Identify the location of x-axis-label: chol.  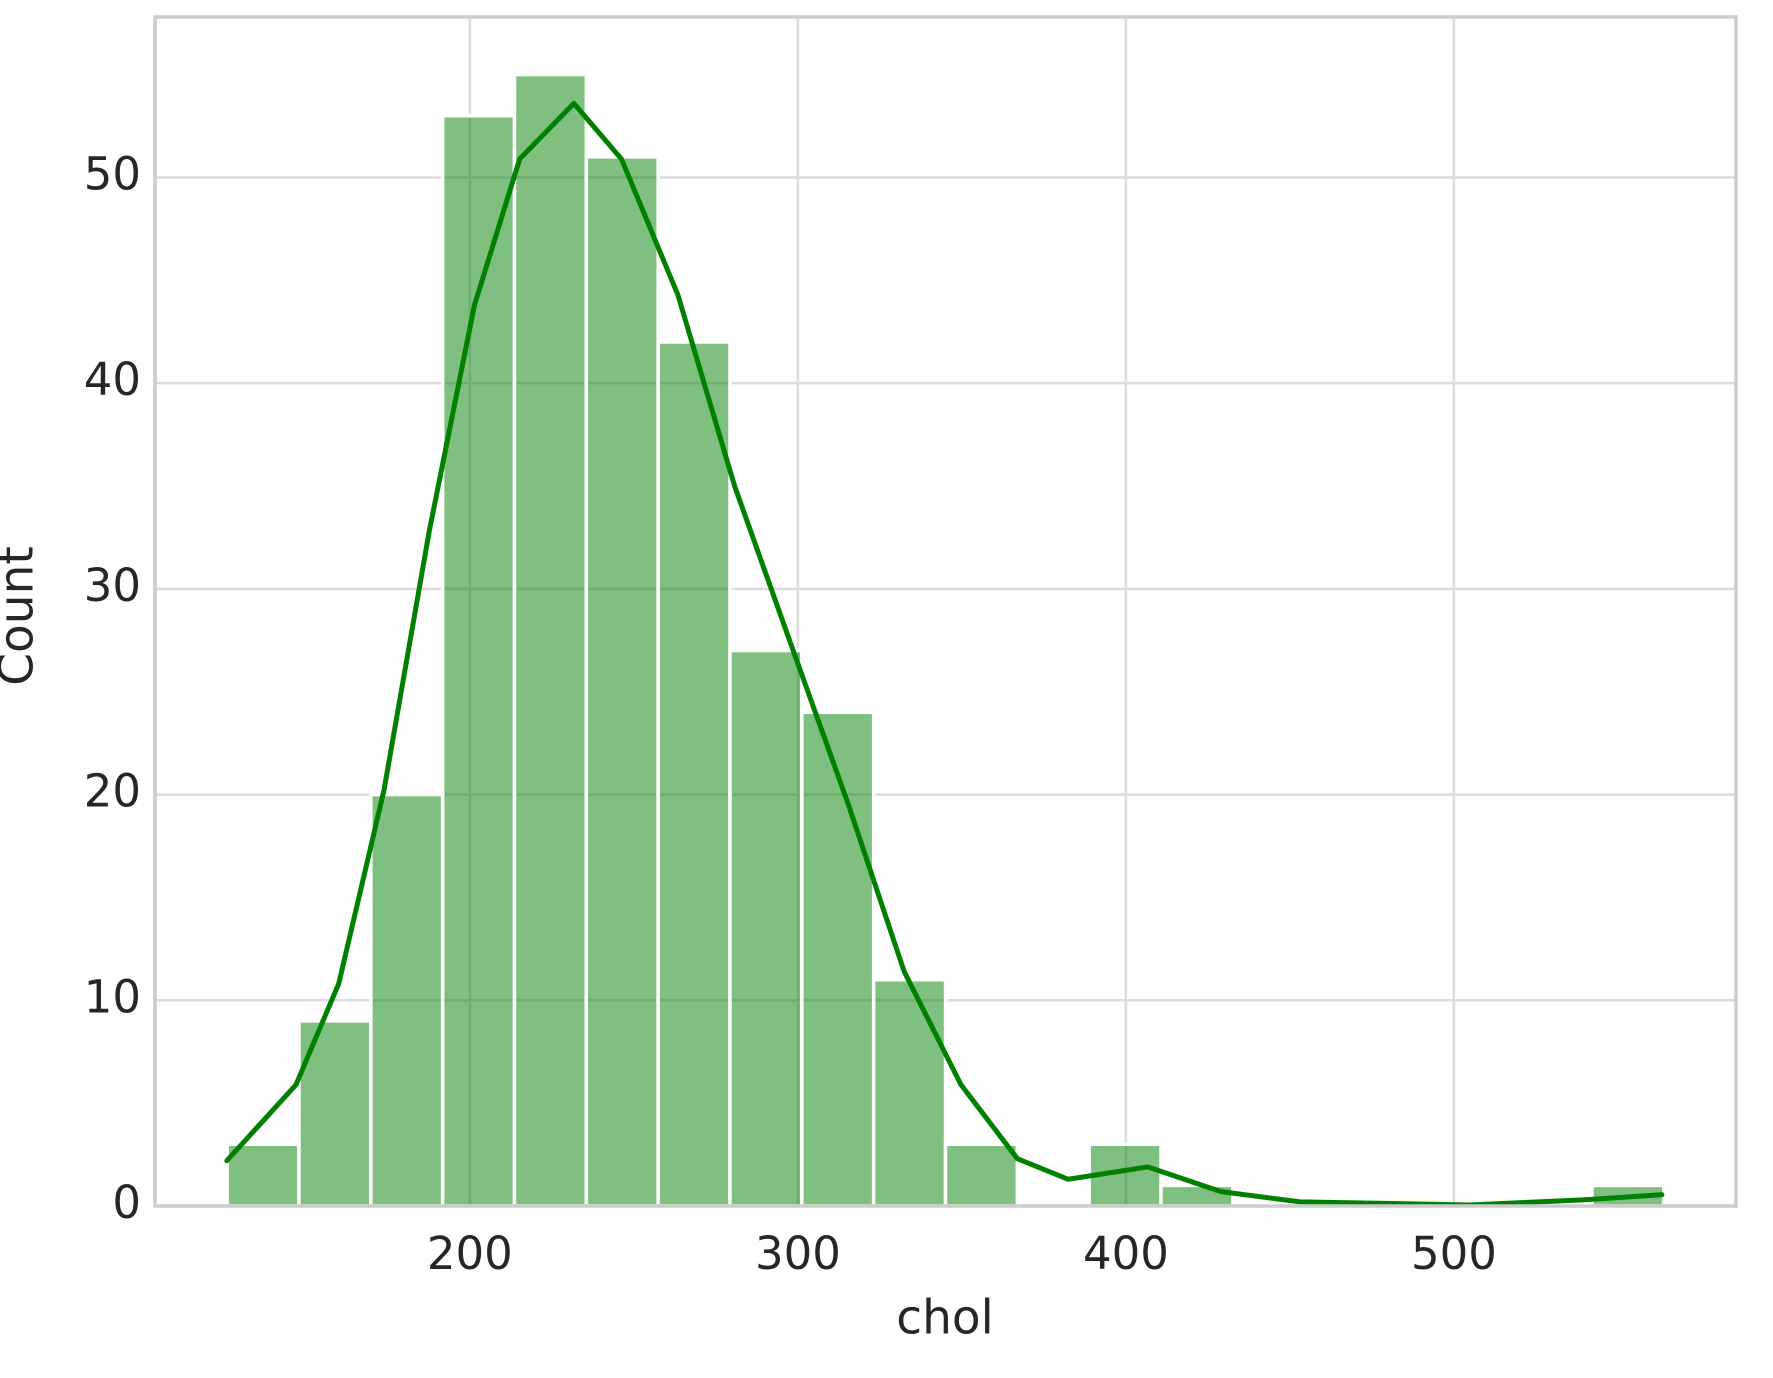
(944, 1318).